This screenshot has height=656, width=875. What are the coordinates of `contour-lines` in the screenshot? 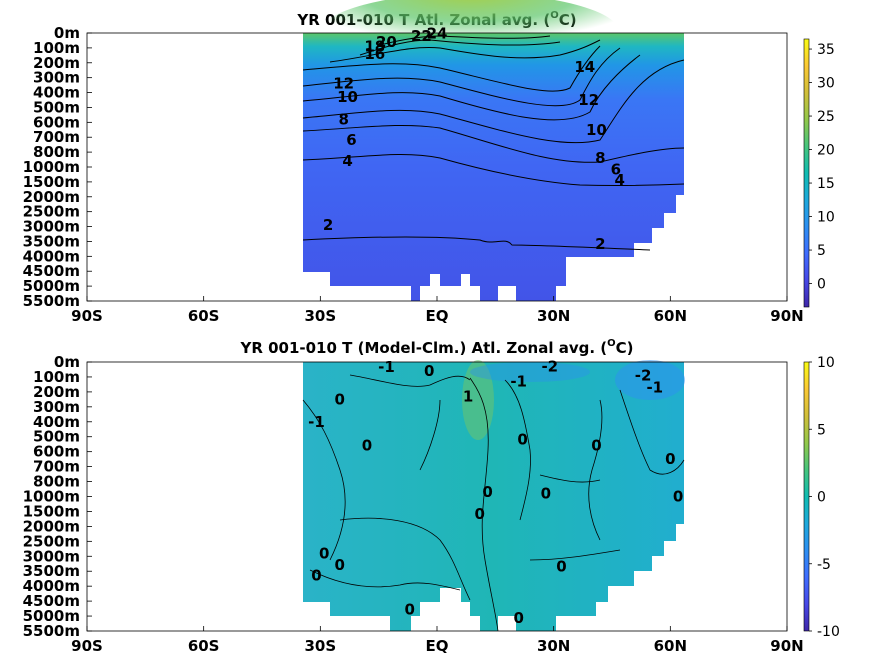 It's located at (493, 143).